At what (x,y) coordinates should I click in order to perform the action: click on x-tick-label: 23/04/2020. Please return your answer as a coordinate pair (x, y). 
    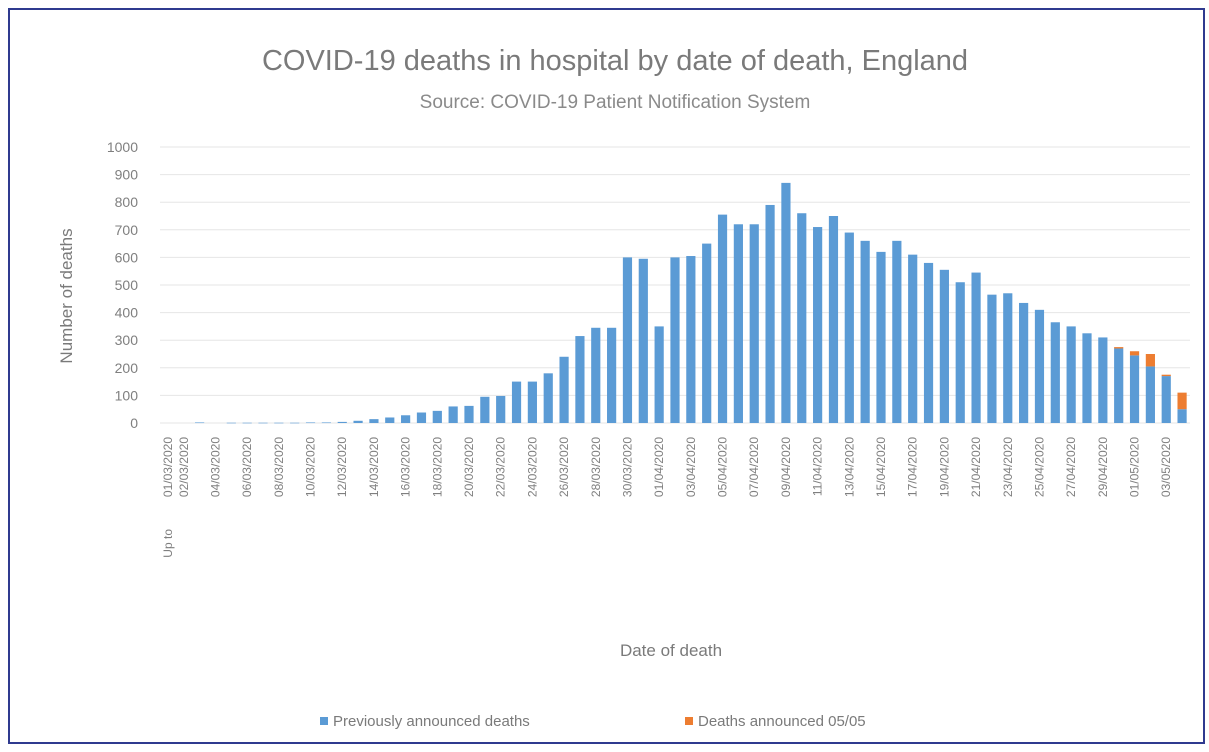
    Looking at the image, I should click on (1008, 467).